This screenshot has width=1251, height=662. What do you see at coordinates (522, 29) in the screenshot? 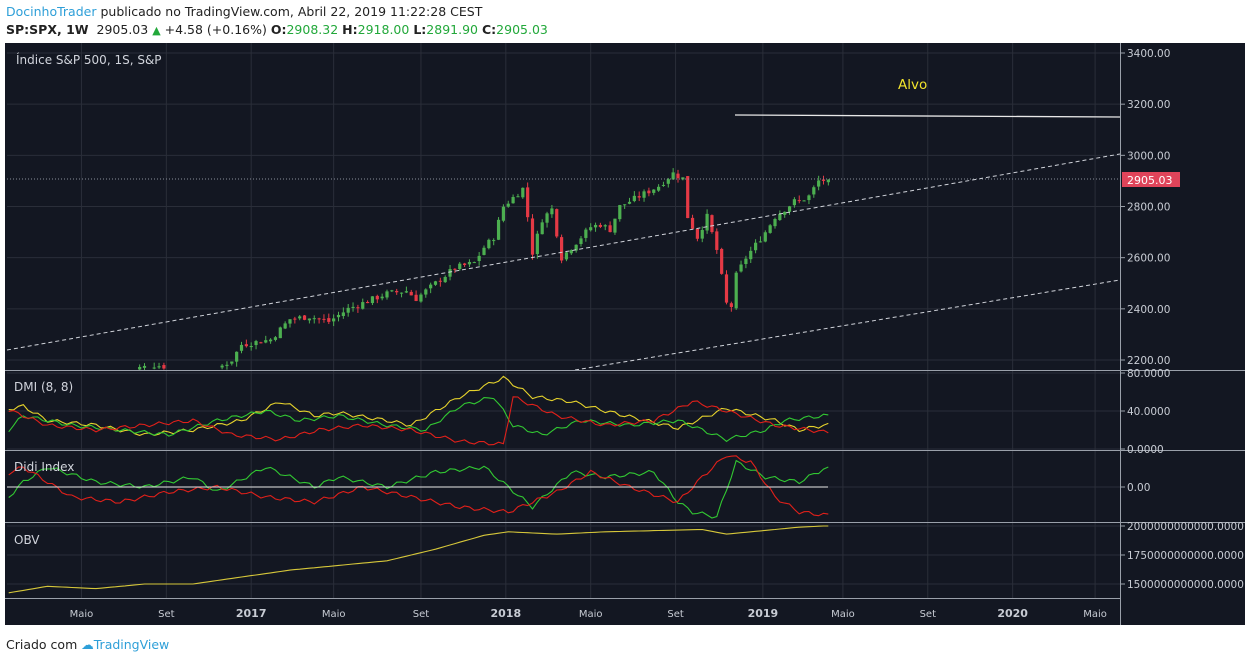
I see `close-value: 2905.03` at bounding box center [522, 29].